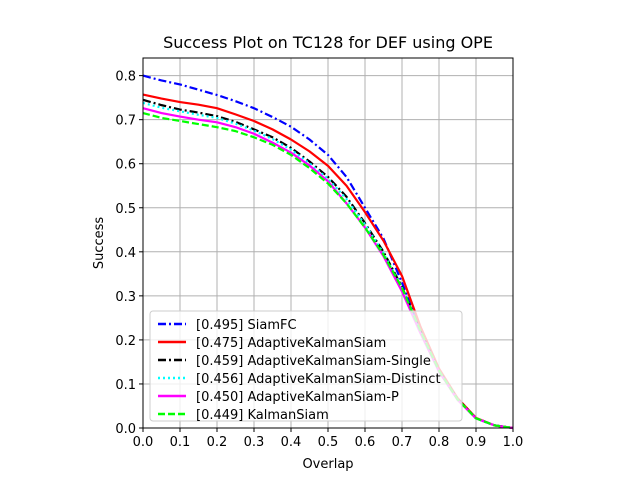 This screenshot has height=480, width=640. What do you see at coordinates (513, 442) in the screenshot?
I see `x-tick-label: 1.0` at bounding box center [513, 442].